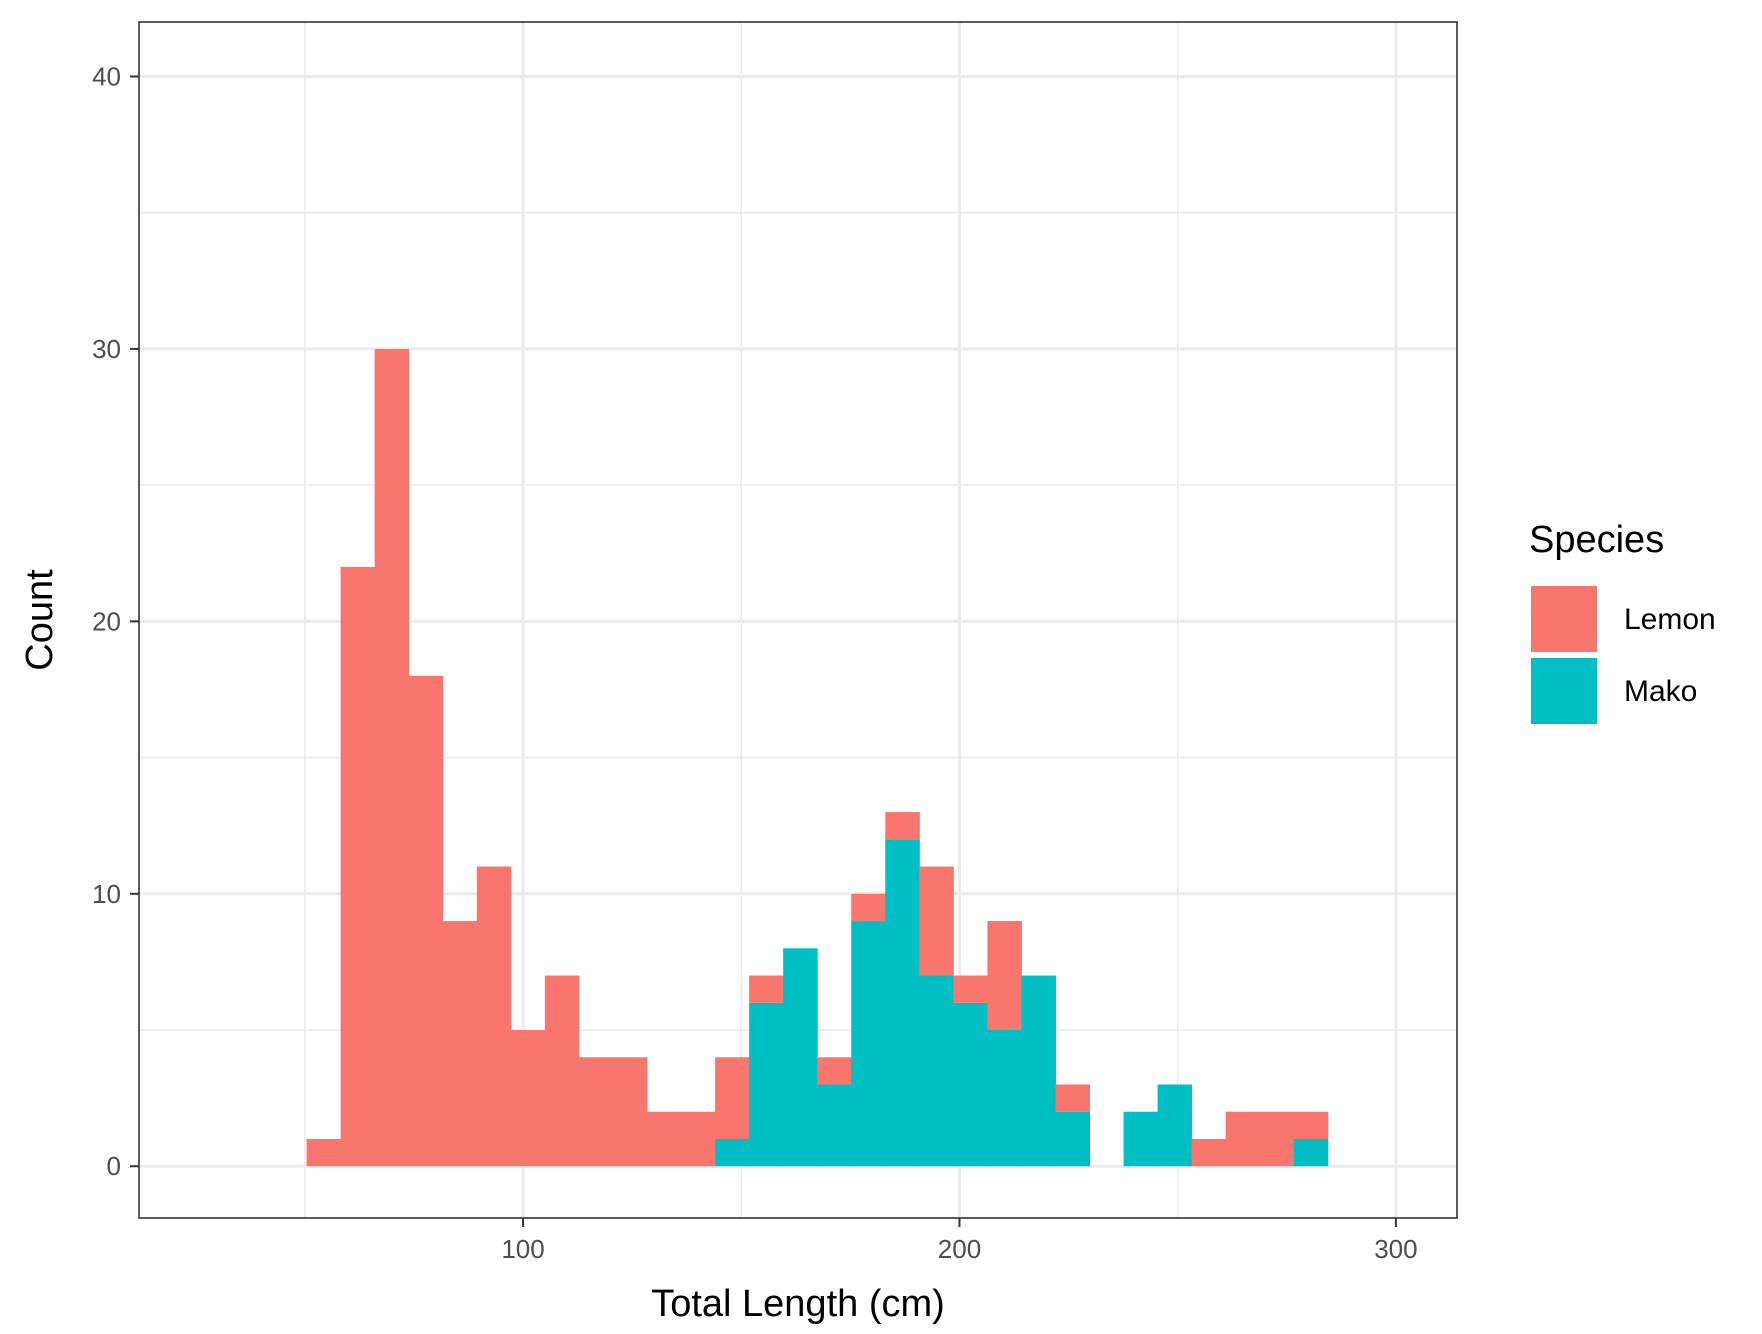  I want to click on legend-label-lemon: Lemon, so click(1670, 619).